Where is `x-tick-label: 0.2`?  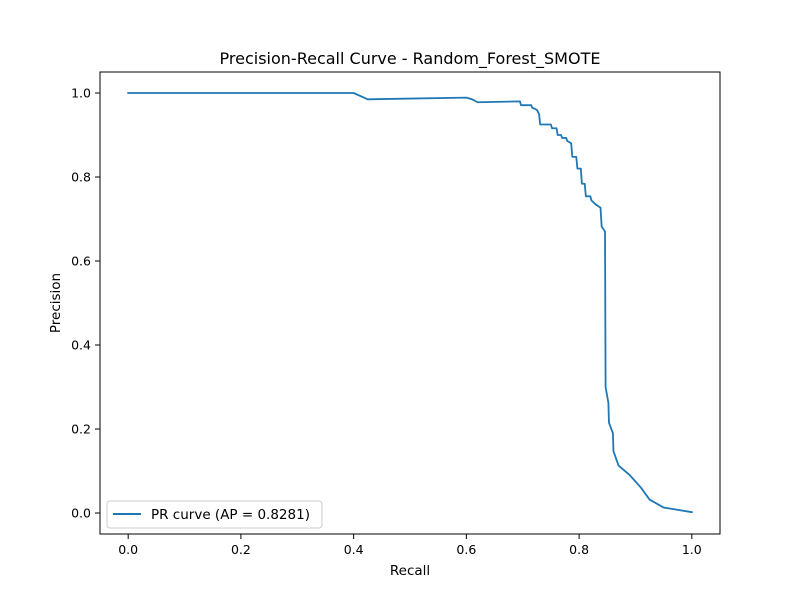
x-tick-label: 0.2 is located at coordinates (241, 549).